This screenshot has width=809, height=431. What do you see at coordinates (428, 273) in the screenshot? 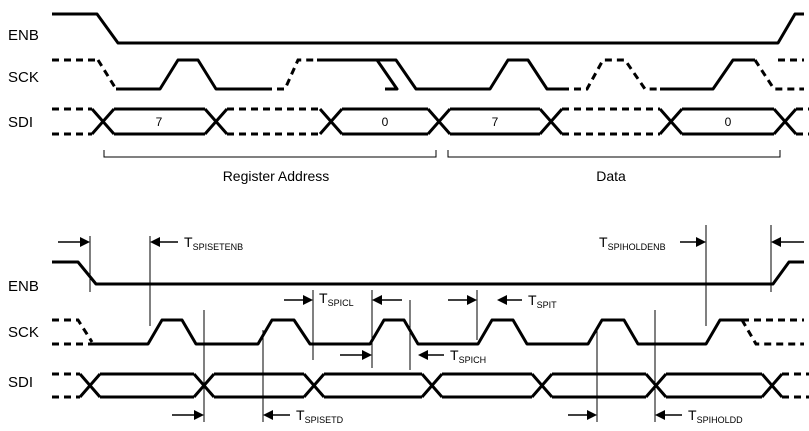
I see `bottom-enb-waveform` at bounding box center [428, 273].